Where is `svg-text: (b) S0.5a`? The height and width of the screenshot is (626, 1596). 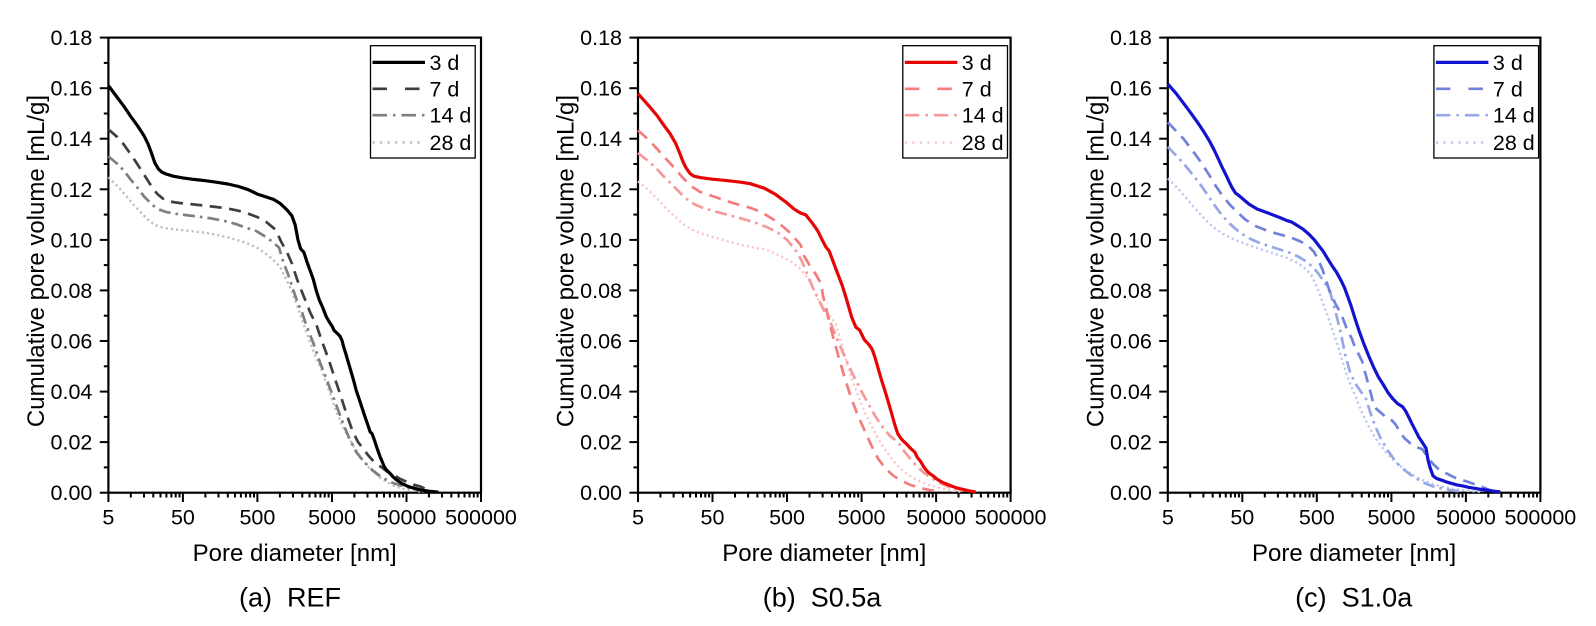
svg-text: (b) S0.5a is located at coordinates (823, 598).